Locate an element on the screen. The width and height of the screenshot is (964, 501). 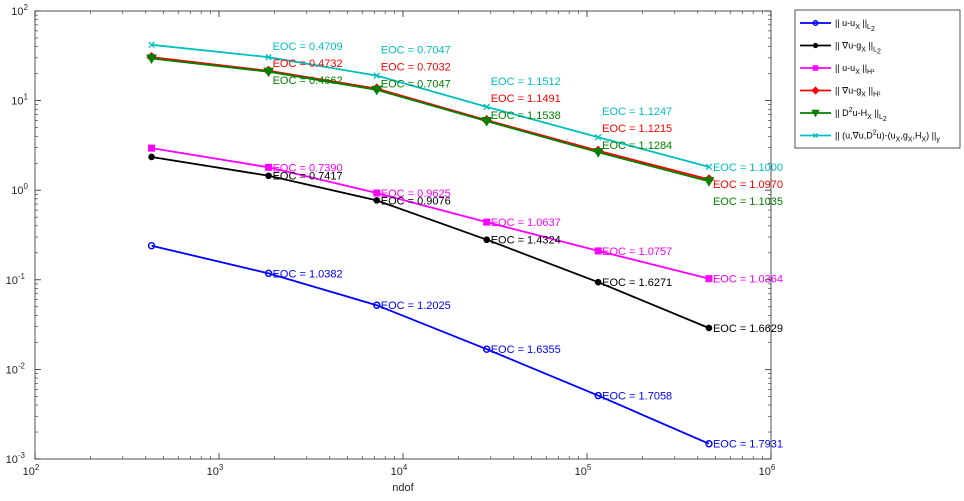
x-tick-label: 10² is located at coordinates (31, 470).